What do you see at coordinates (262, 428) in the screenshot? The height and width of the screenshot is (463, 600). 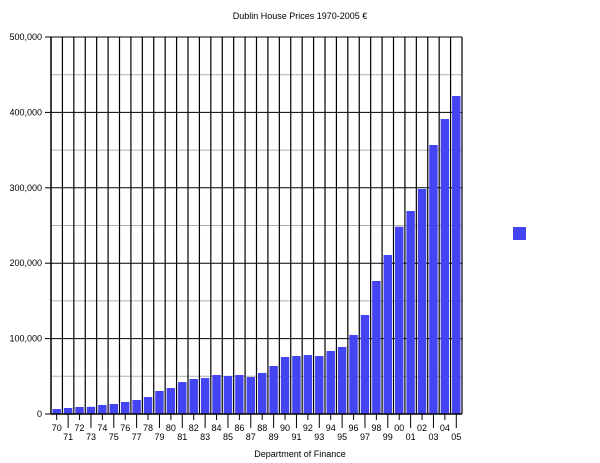 I see `x-tick-label: 88` at bounding box center [262, 428].